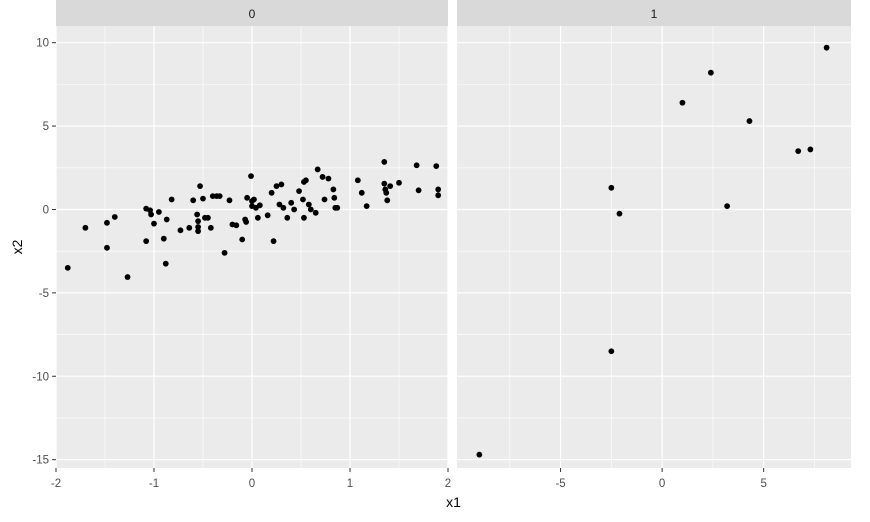 Image resolution: width=870 pixels, height=522 pixels. What do you see at coordinates (42, 44) in the screenshot?
I see `y-tick-label: 10` at bounding box center [42, 44].